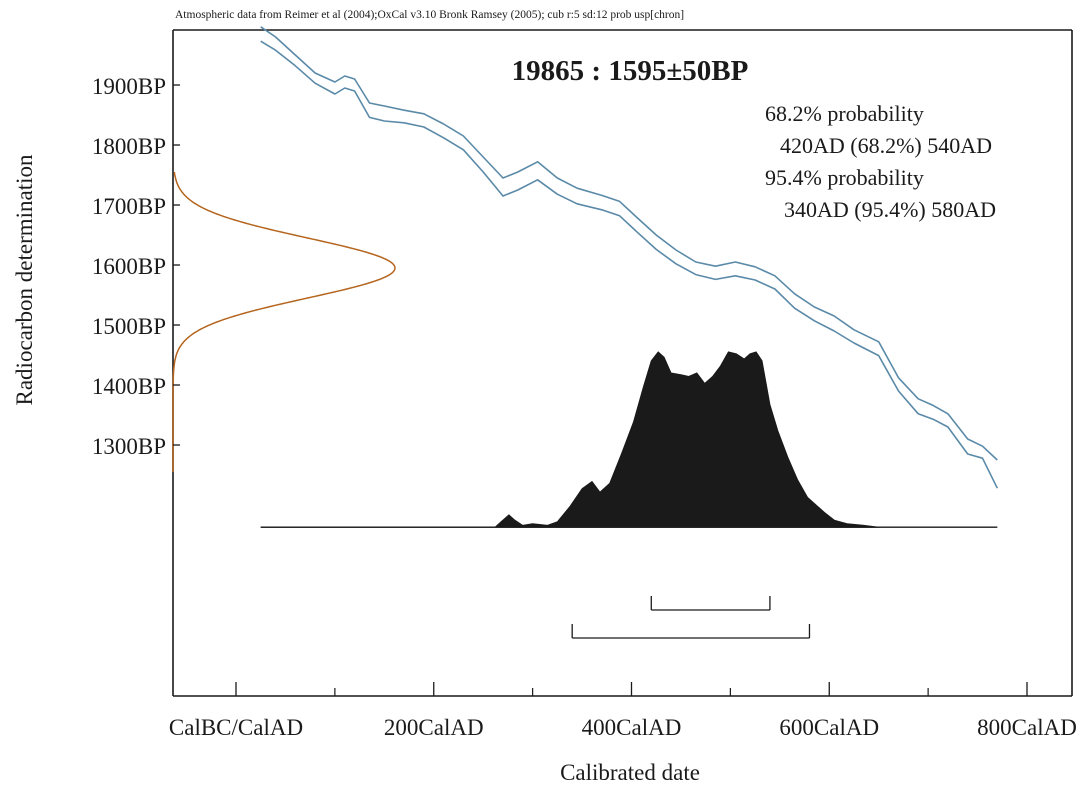 The width and height of the screenshot is (1087, 792). What do you see at coordinates (129, 86) in the screenshot?
I see `y-tick-label: 1900BP` at bounding box center [129, 86].